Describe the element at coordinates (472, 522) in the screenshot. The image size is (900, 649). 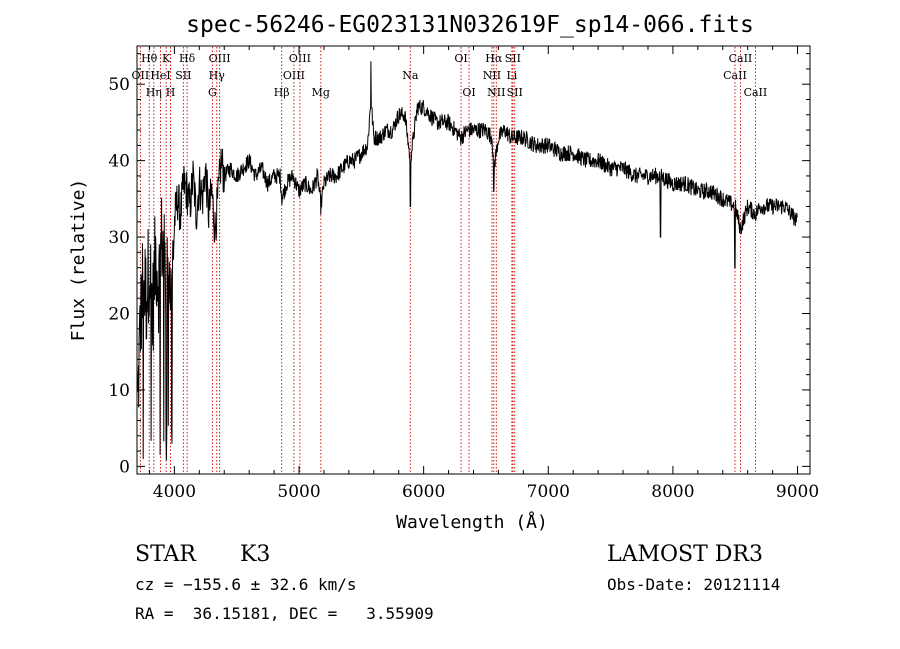
I see `x-axis-label: Wavelength (Å)` at that location.